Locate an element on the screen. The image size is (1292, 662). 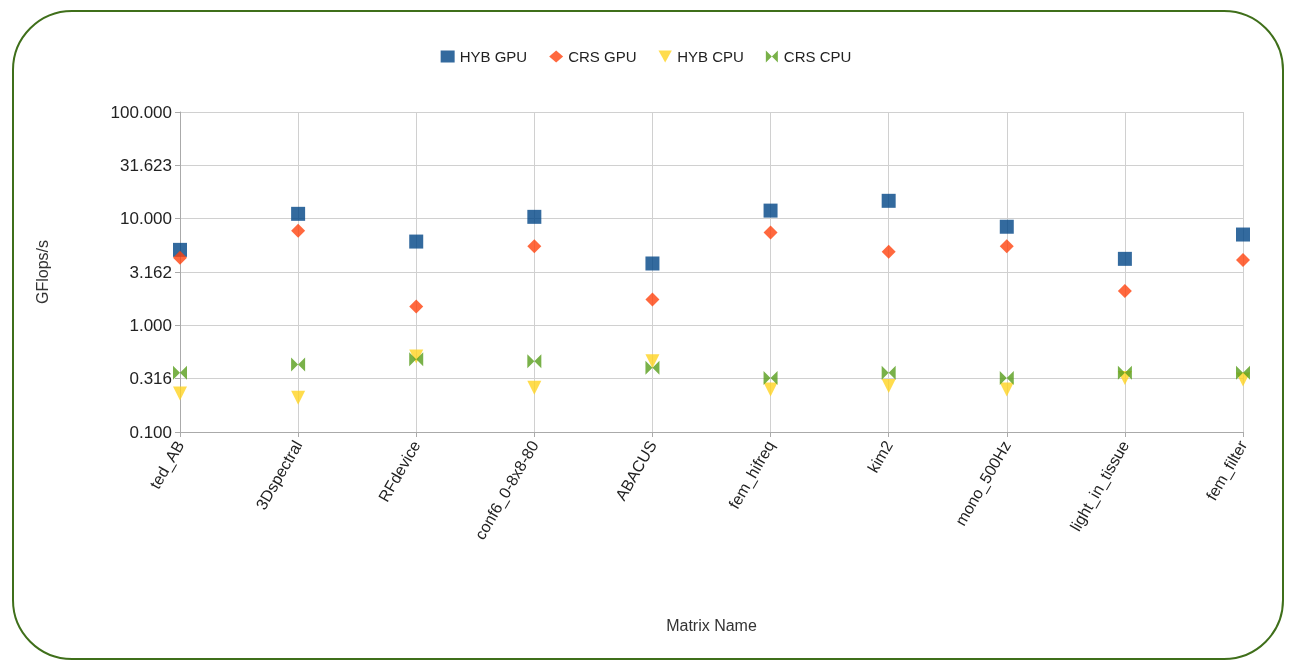
y-tick-label: 10.000 is located at coordinates (146, 219).